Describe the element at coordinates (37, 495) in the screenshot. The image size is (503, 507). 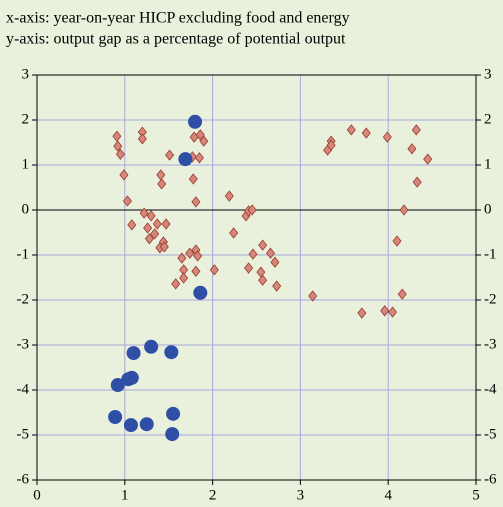
I see `x-tick-label: 0` at that location.